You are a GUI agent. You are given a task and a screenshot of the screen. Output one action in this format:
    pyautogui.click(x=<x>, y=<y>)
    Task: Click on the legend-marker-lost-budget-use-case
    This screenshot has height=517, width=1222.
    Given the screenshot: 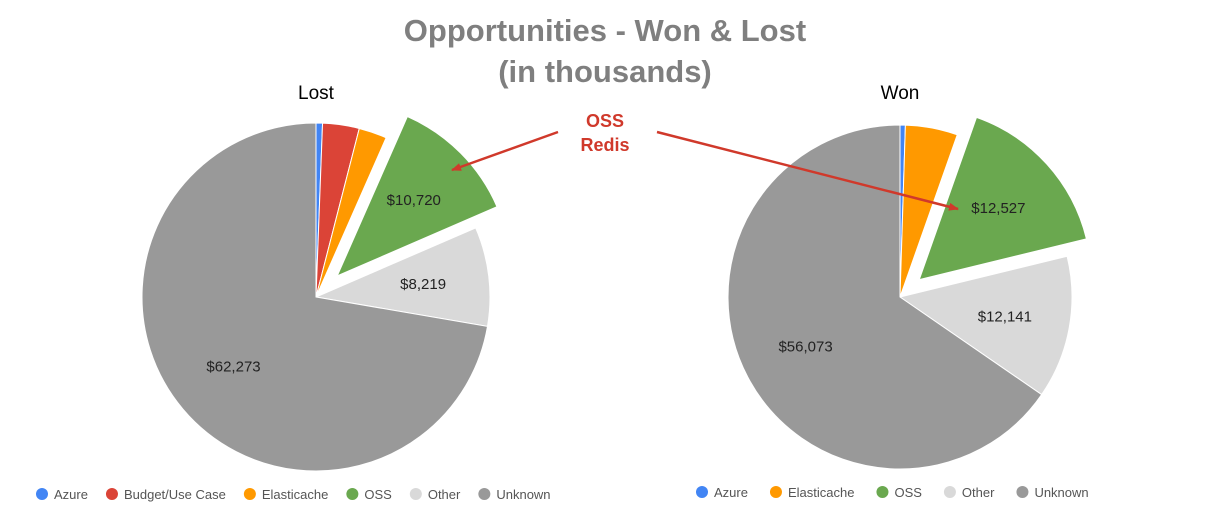 What is the action you would take?
    pyautogui.click(x=111, y=494)
    